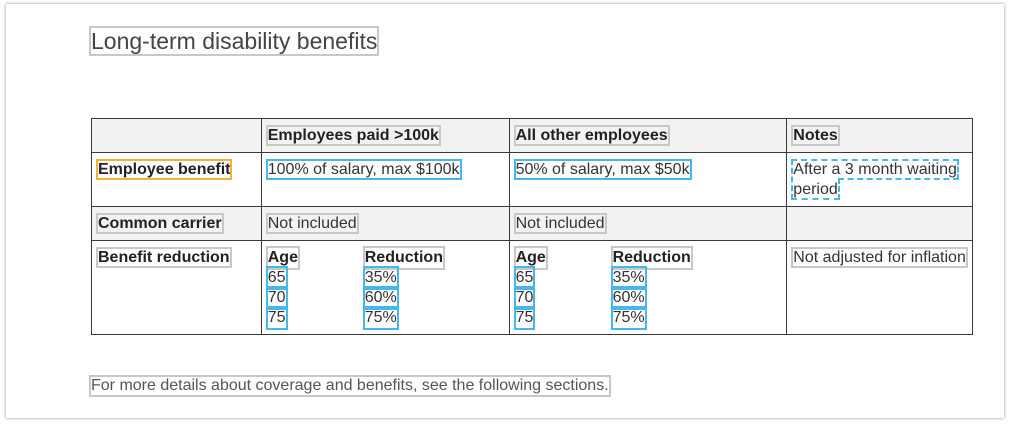 The height and width of the screenshot is (426, 1014). Describe the element at coordinates (164, 169) in the screenshot. I see `row-label-employee-benefit: Employee benefit` at that location.